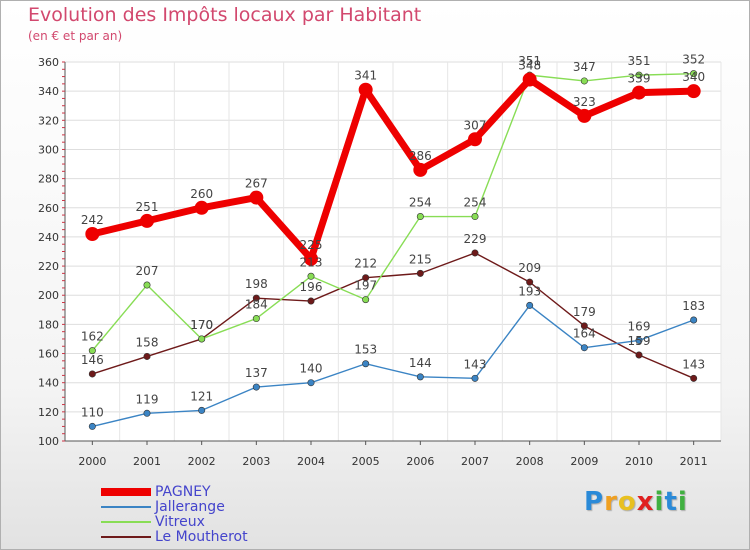  What do you see at coordinates (48, 208) in the screenshot?
I see `y-tick-label: 260` at bounding box center [48, 208].